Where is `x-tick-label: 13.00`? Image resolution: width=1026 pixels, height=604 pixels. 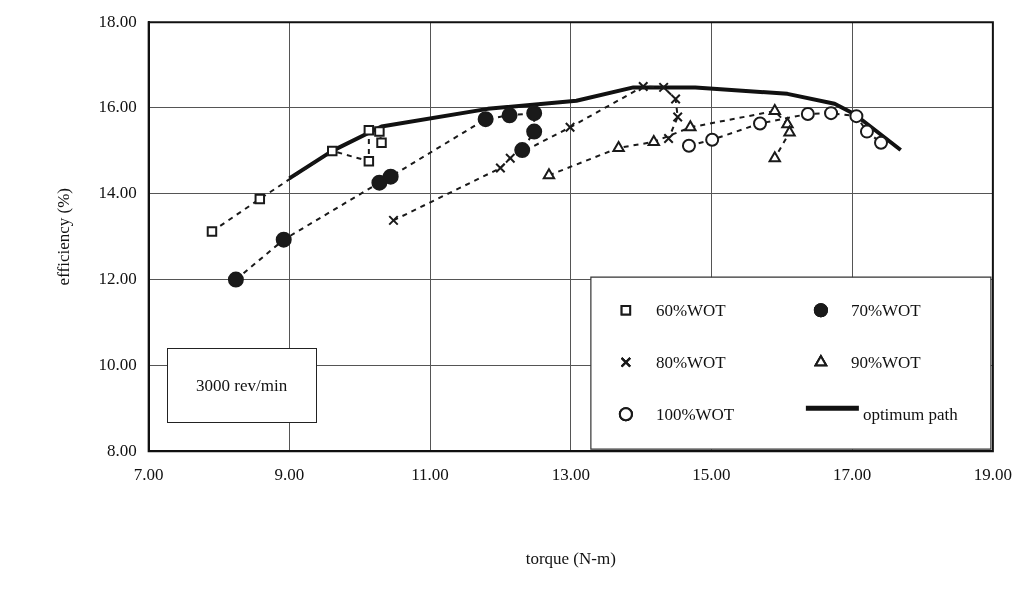
x-tick-label: 13.00 is located at coordinates (570, 474).